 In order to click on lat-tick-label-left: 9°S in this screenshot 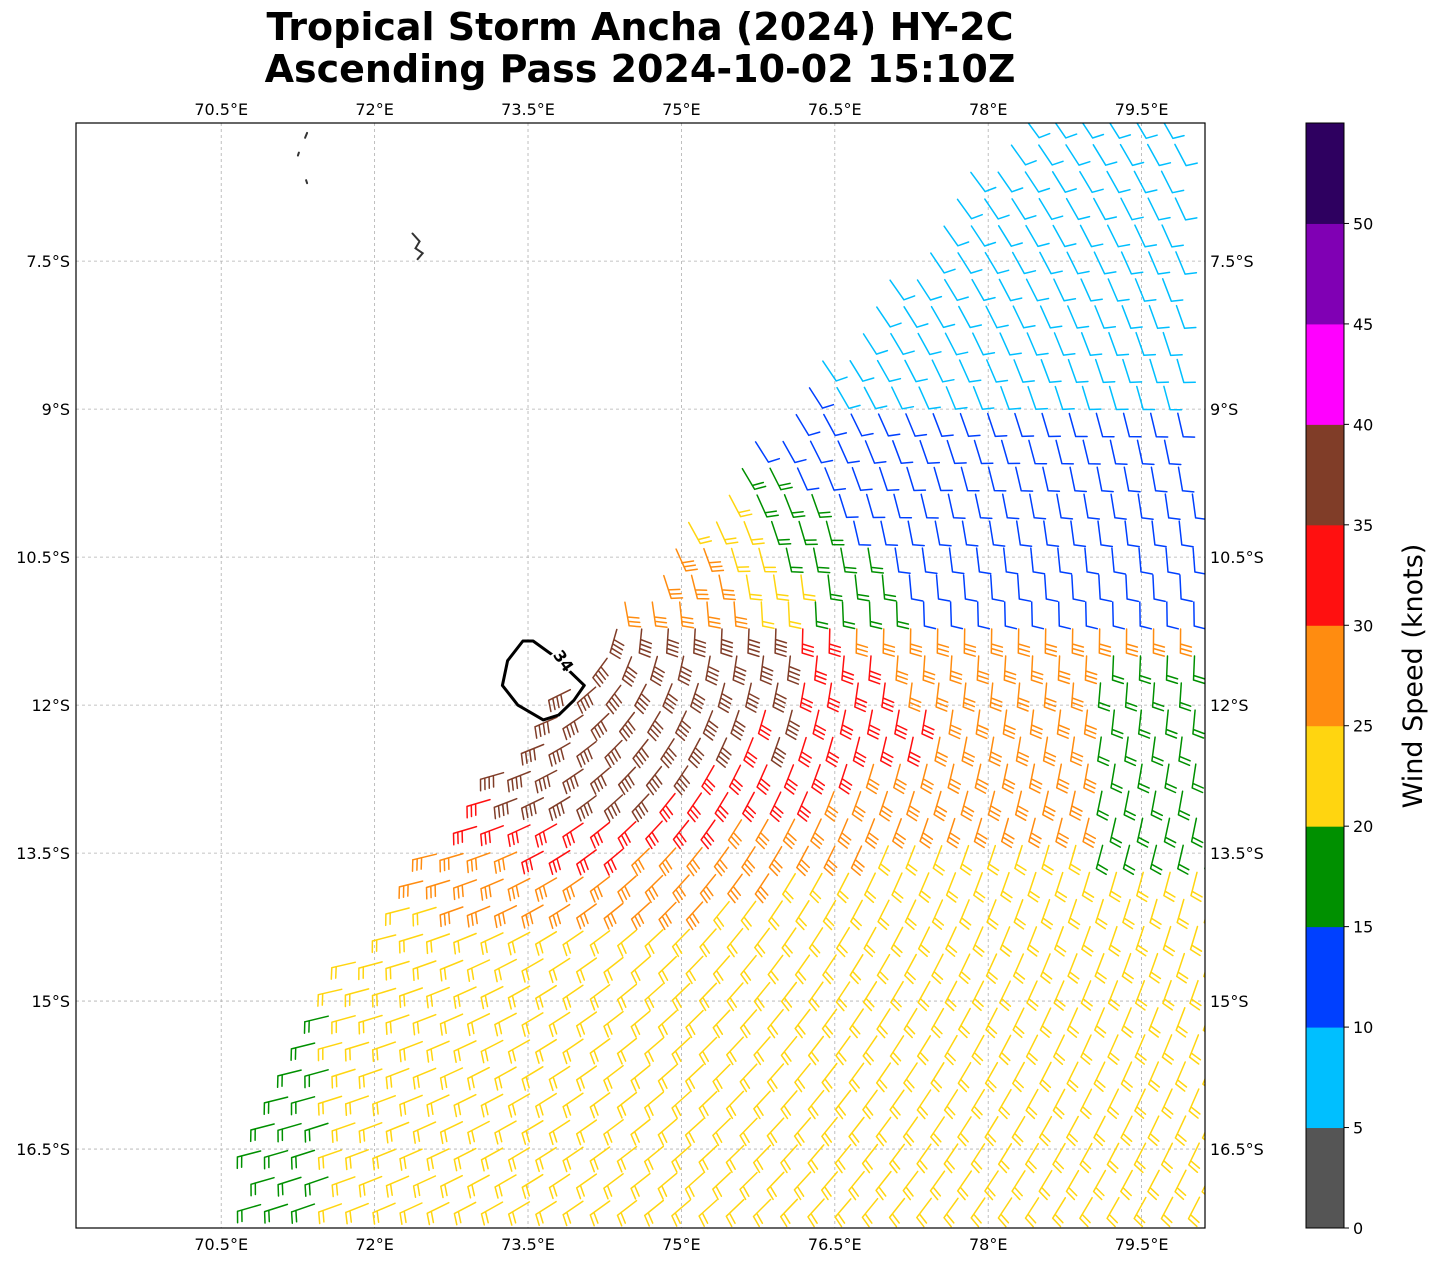, I will do `click(56, 409)`.